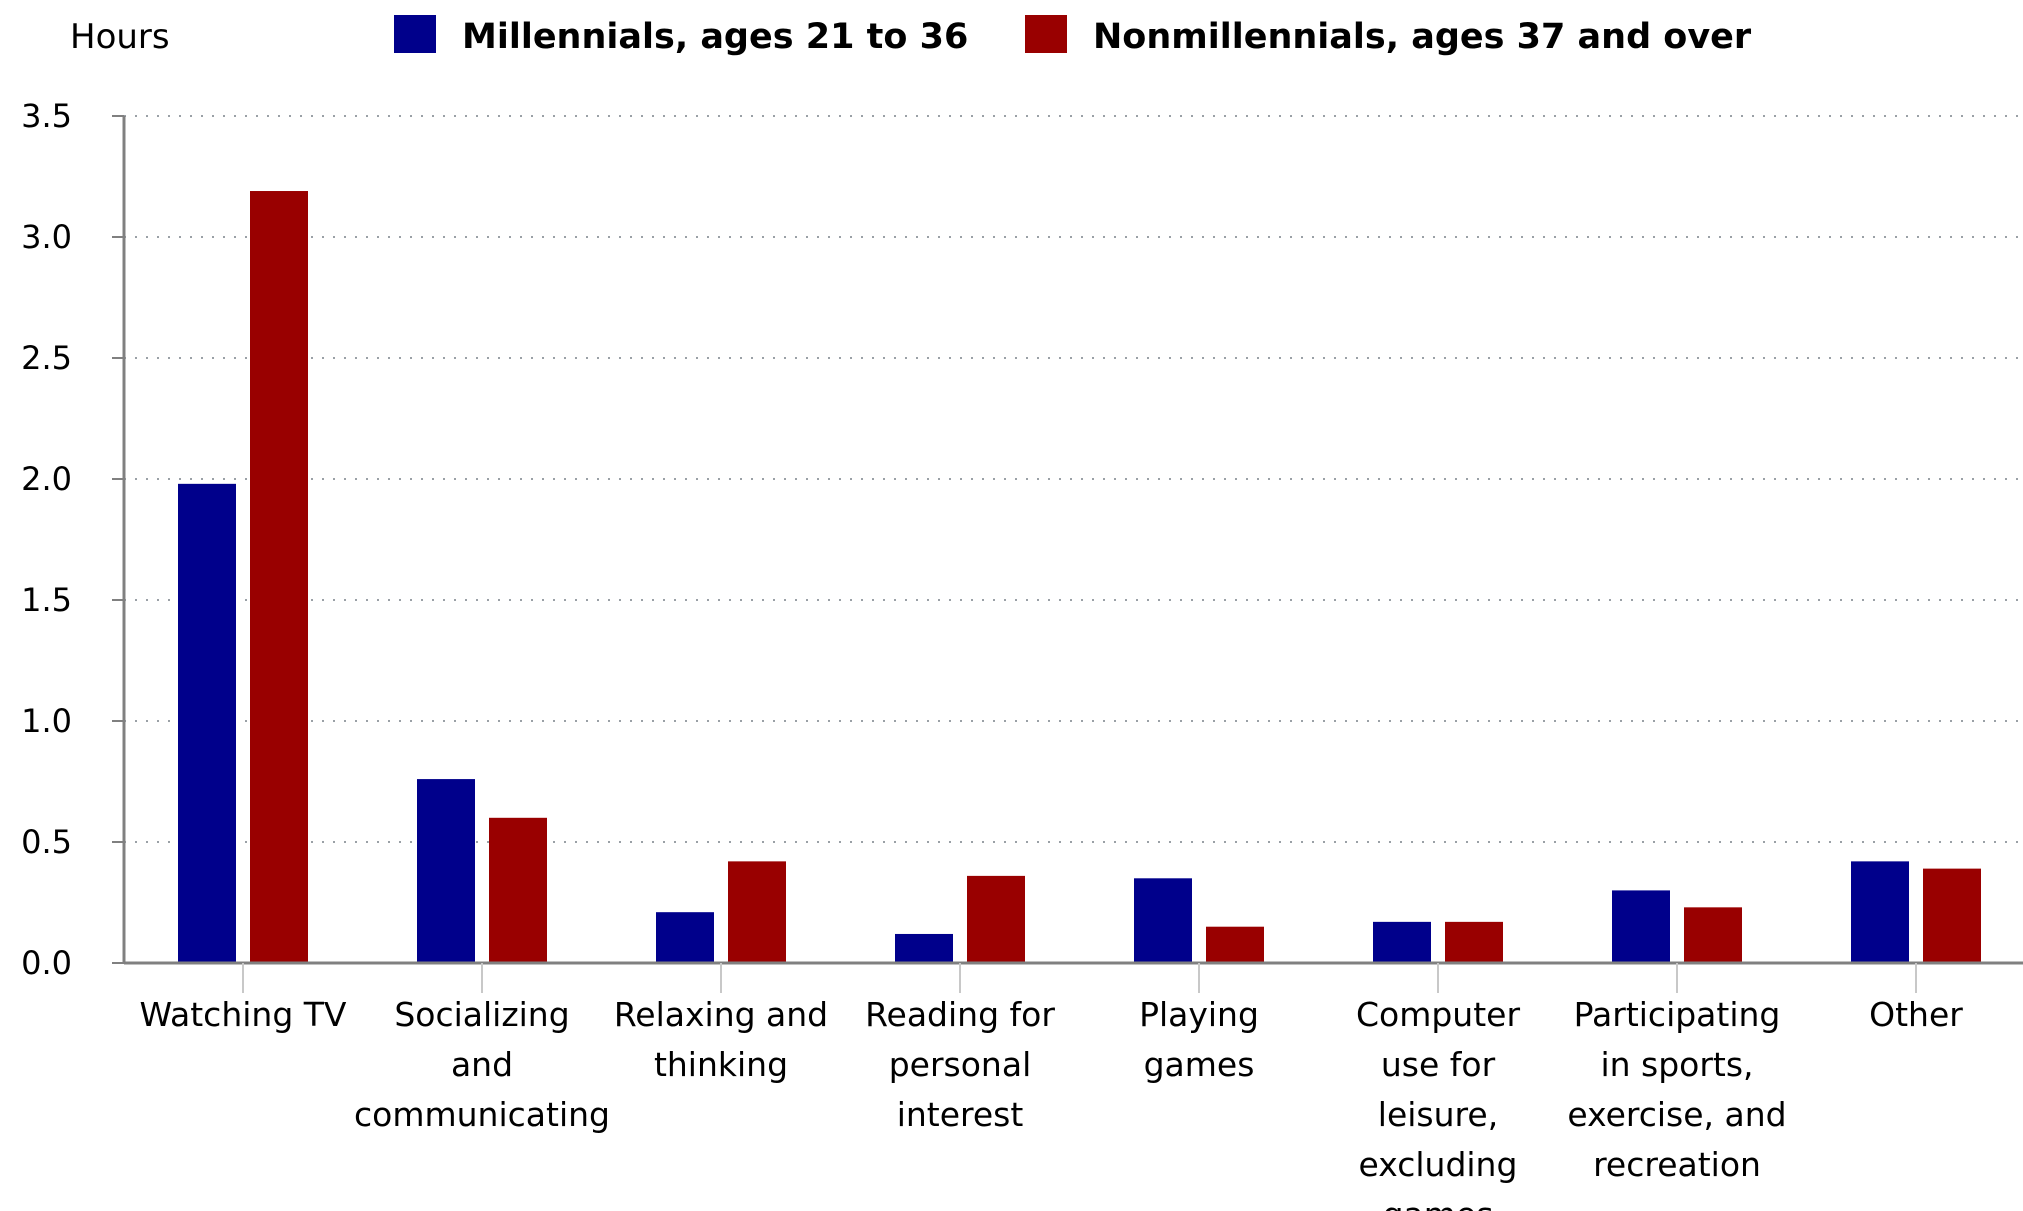 This screenshot has width=2023, height=1211. Describe the element at coordinates (46, 963) in the screenshot. I see `y-tick-label: 0.0` at that location.